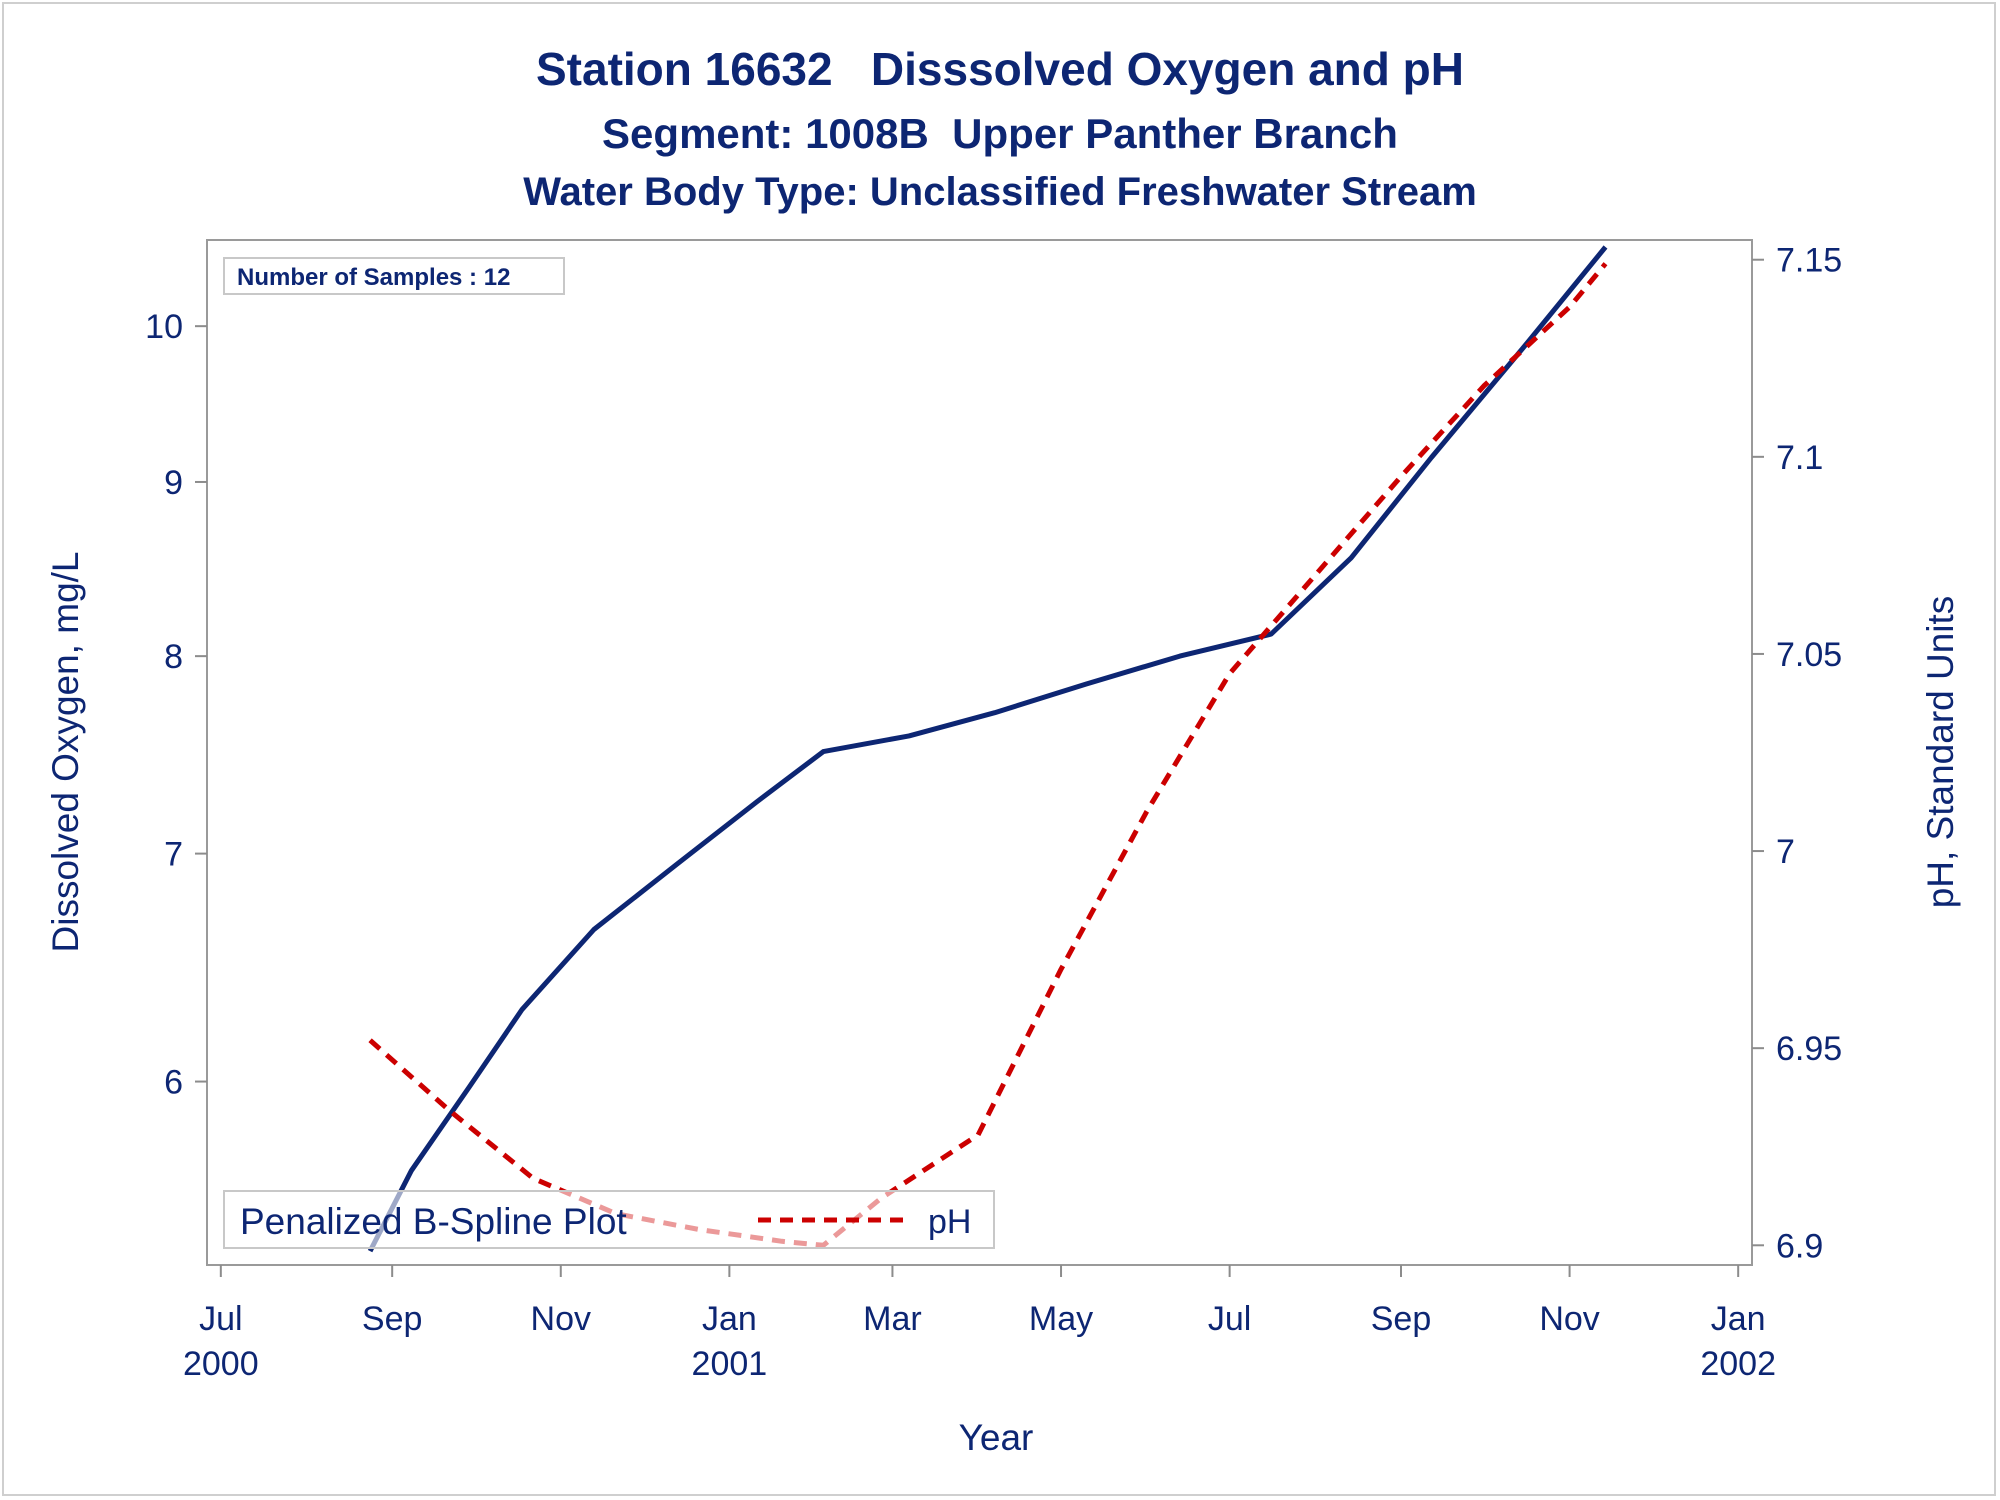 This screenshot has width=2000, height=1500. Describe the element at coordinates (164, 327) in the screenshot. I see `y-left-tick-label: 10` at that location.